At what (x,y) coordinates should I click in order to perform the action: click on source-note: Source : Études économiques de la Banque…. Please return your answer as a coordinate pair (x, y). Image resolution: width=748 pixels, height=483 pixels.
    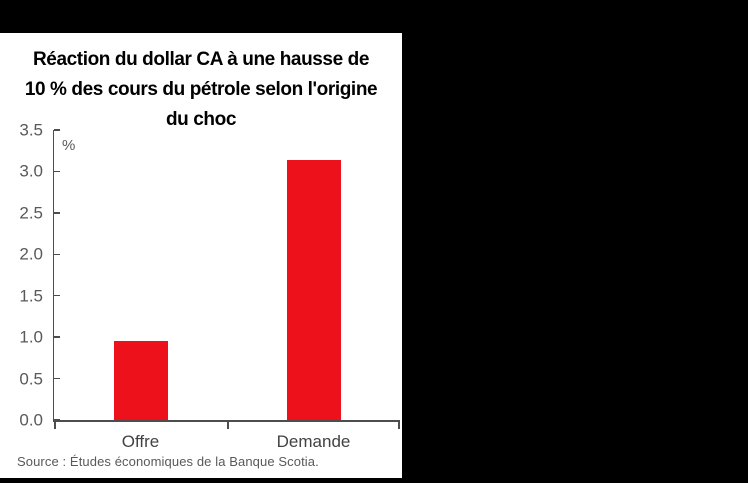
    Looking at the image, I should click on (168, 461).